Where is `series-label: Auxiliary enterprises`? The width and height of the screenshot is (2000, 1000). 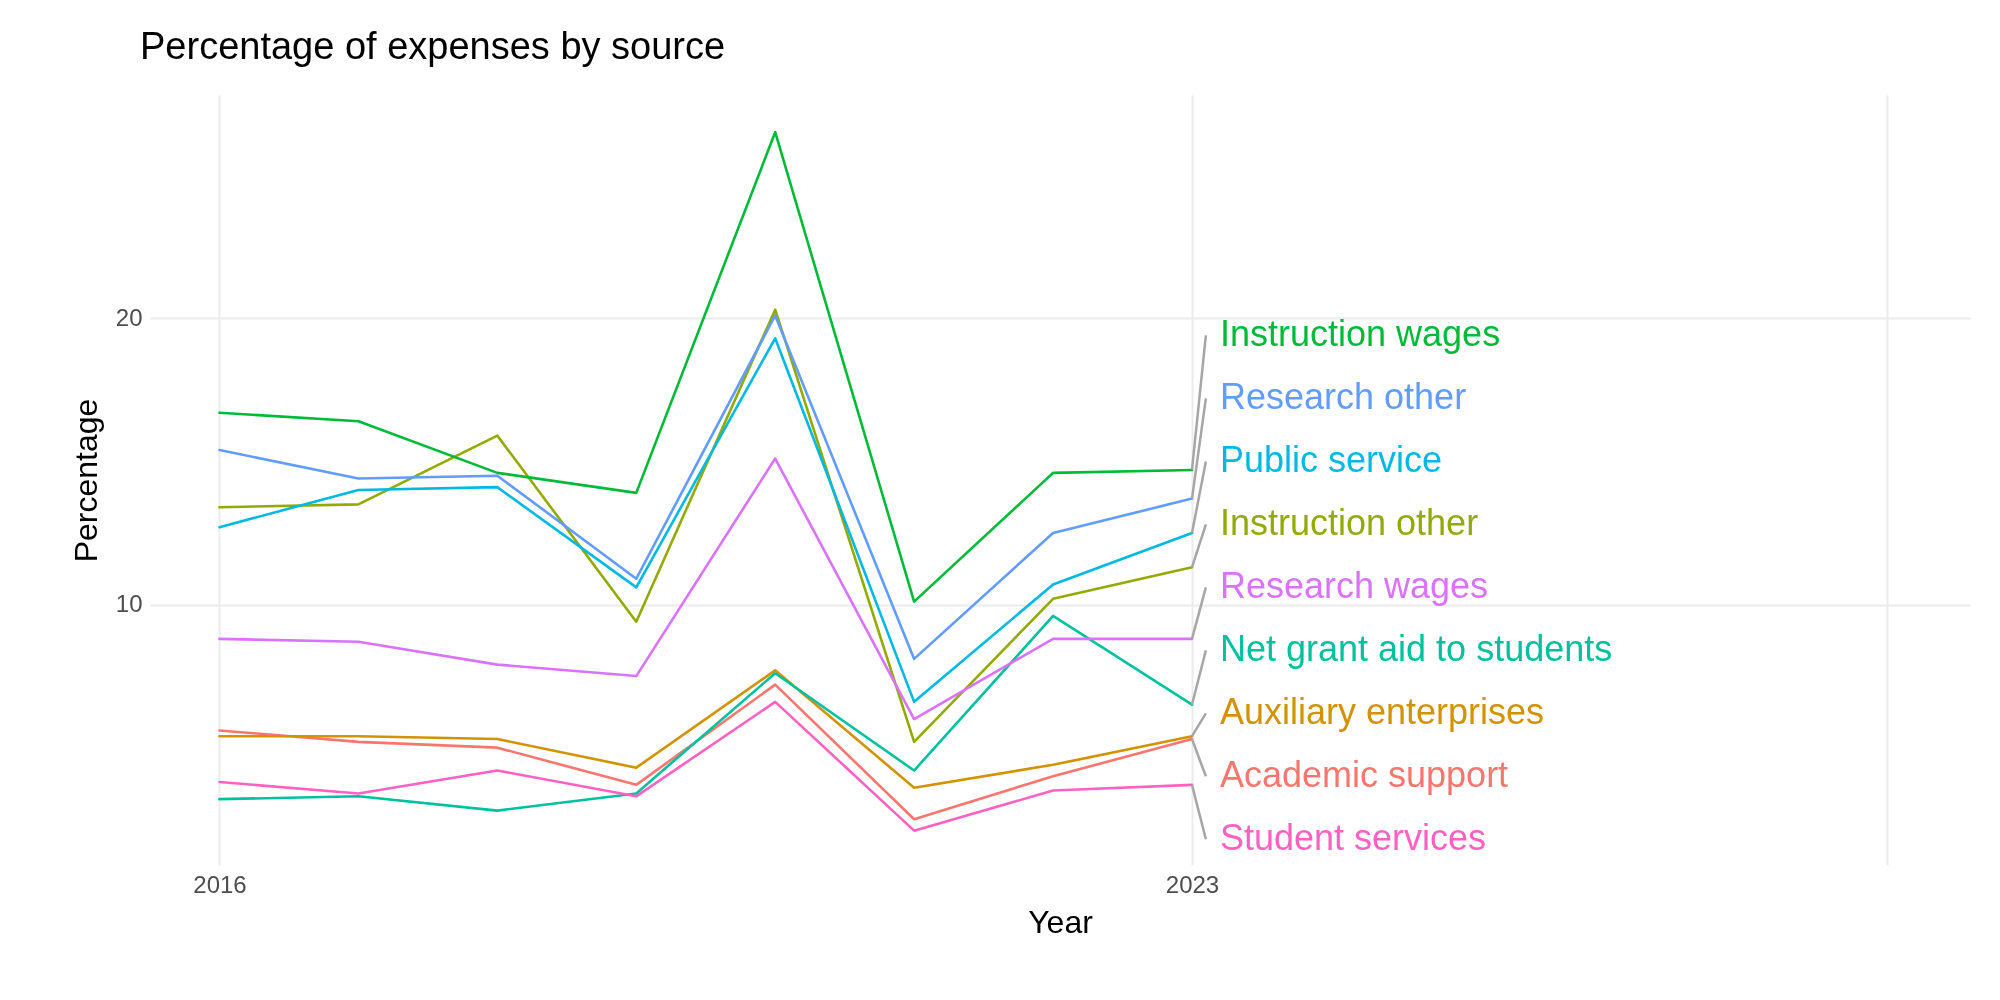 series-label: Auxiliary enterprises is located at coordinates (1382, 712).